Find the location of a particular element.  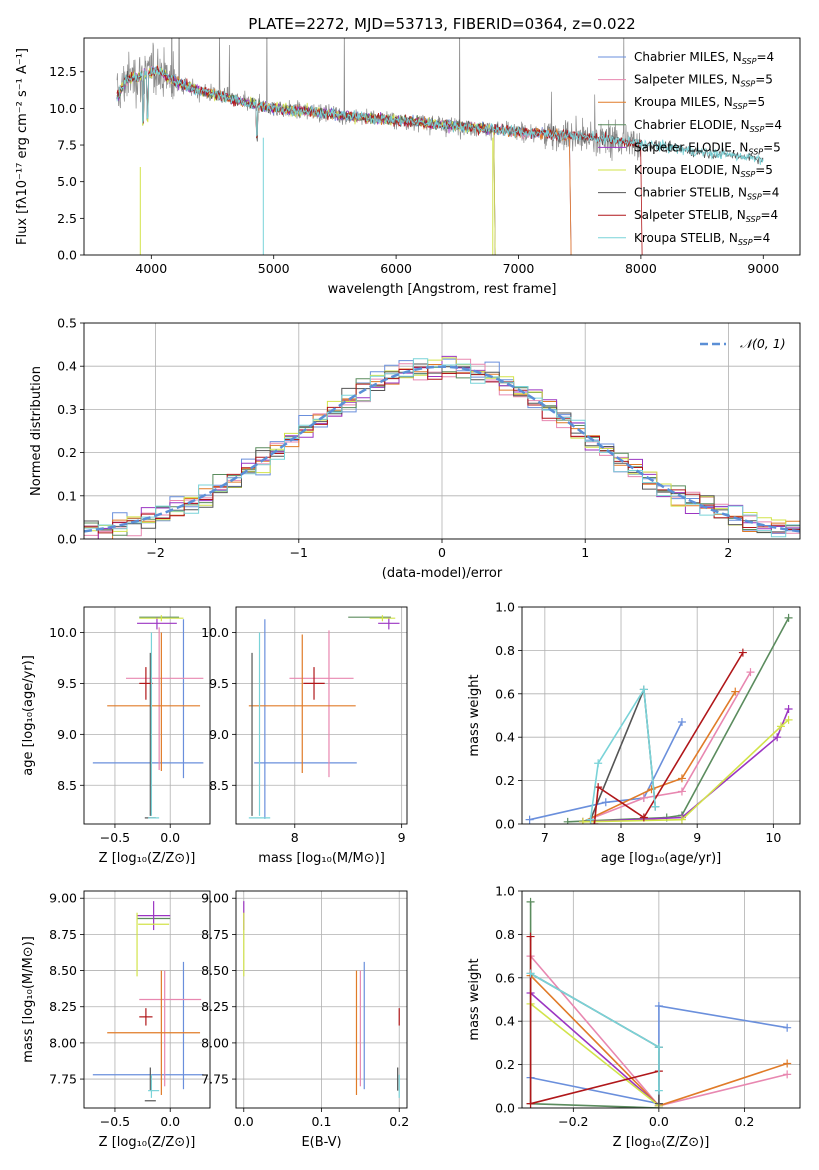

y-axis-label: age [log₁₀(age/yr)] is located at coordinates (28, 715).